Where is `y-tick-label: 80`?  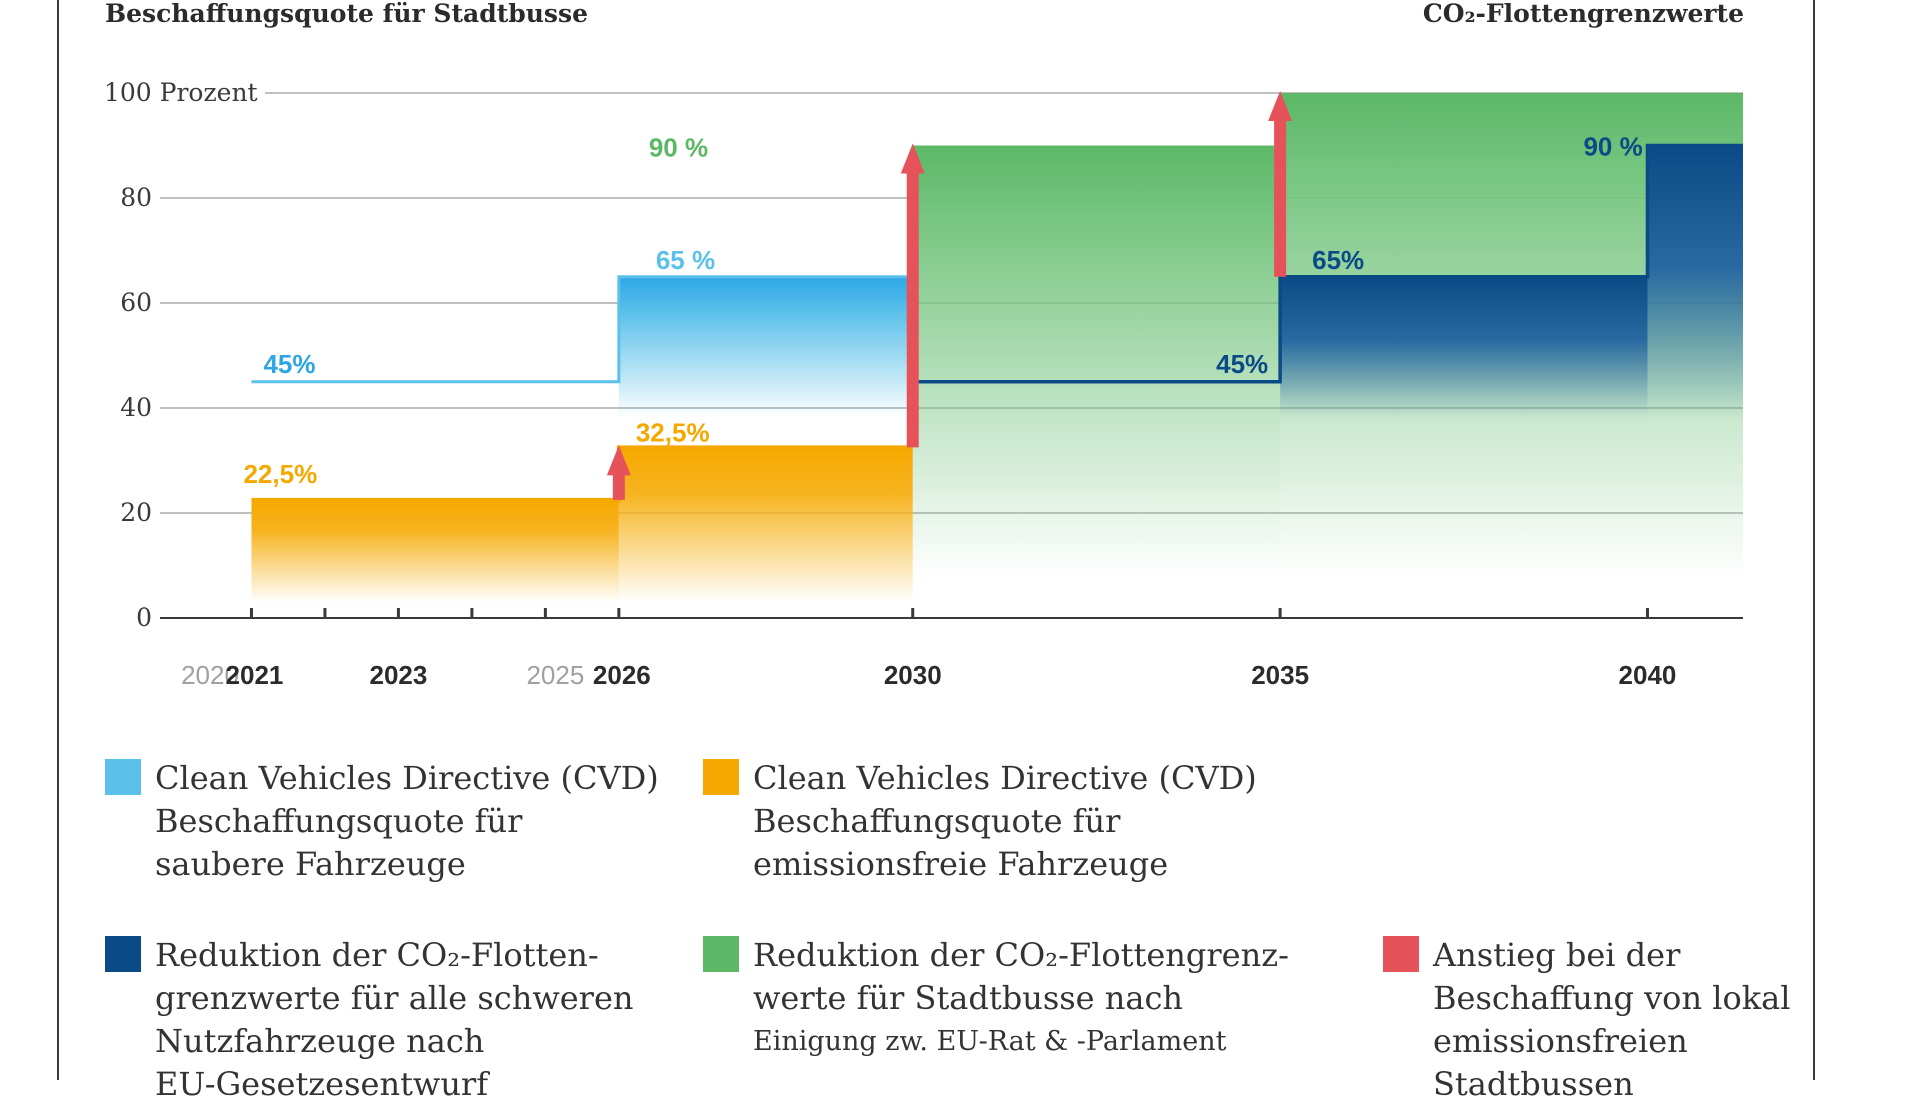
y-tick-label: 80 is located at coordinates (136, 197).